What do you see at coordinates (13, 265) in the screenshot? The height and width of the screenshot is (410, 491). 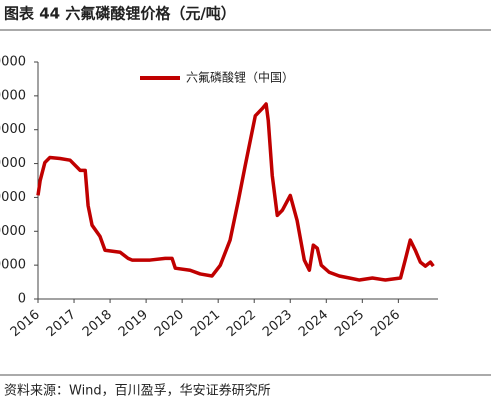 I see `y-tick-label: 100000` at bounding box center [13, 265].